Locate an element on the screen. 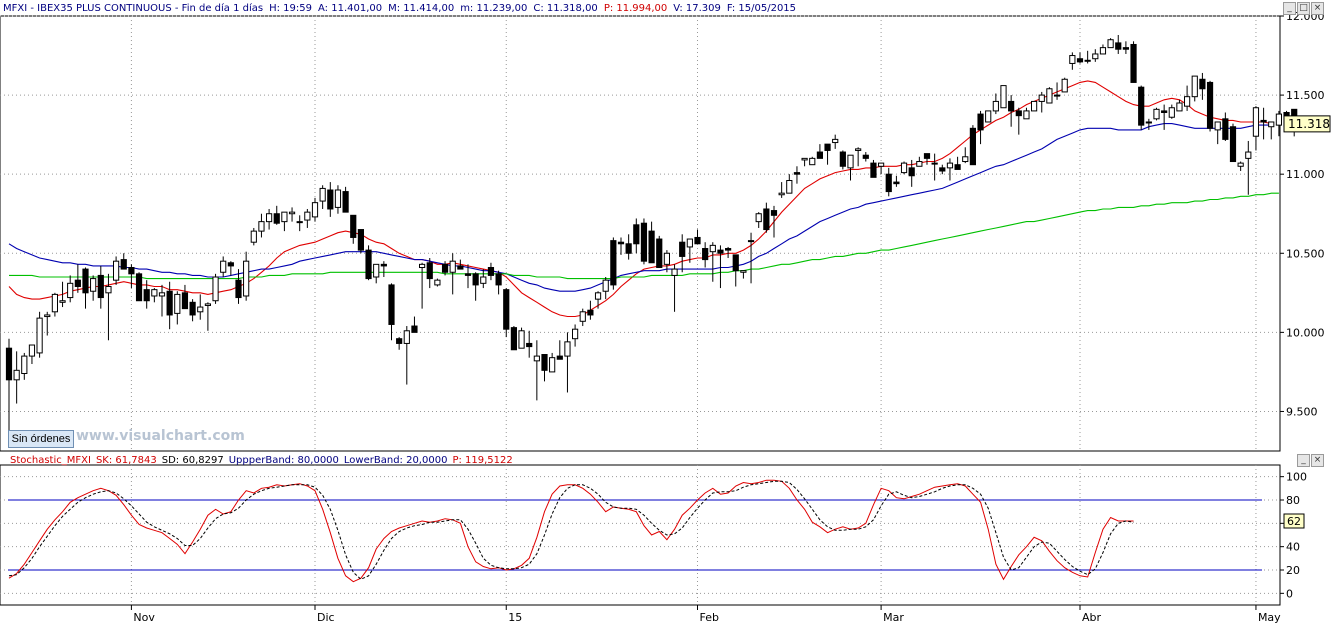 This screenshot has width=1336, height=627. maximize-button: □ is located at coordinates (1303, 8).